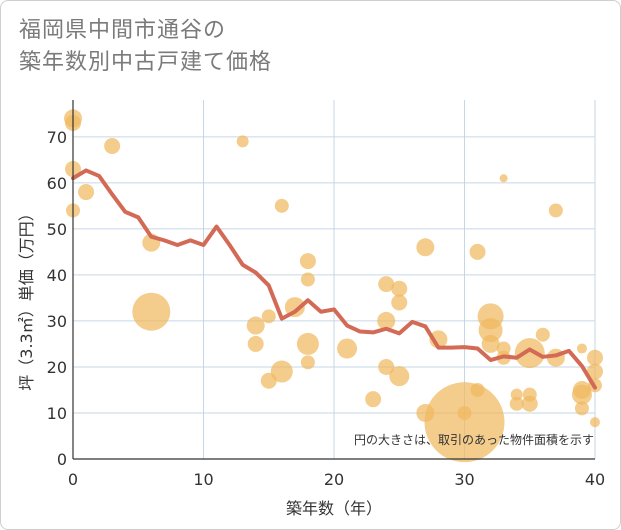 Image resolution: width=621 pixels, height=530 pixels. I want to click on y-tick-label: 40, so click(57, 275).